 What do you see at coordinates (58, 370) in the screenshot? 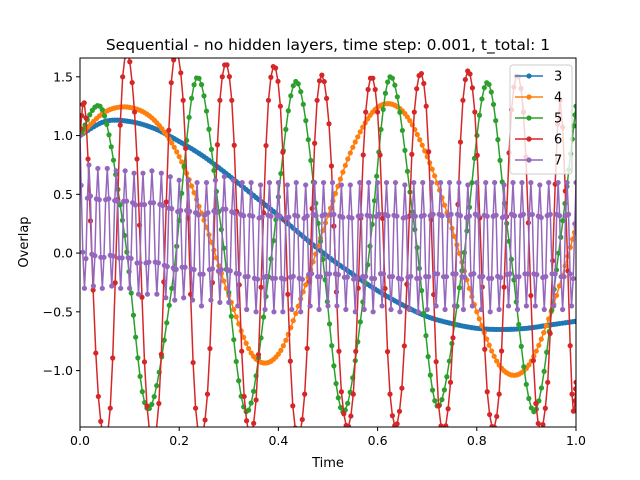
I see `y-tick-label: −1.0` at bounding box center [58, 370].